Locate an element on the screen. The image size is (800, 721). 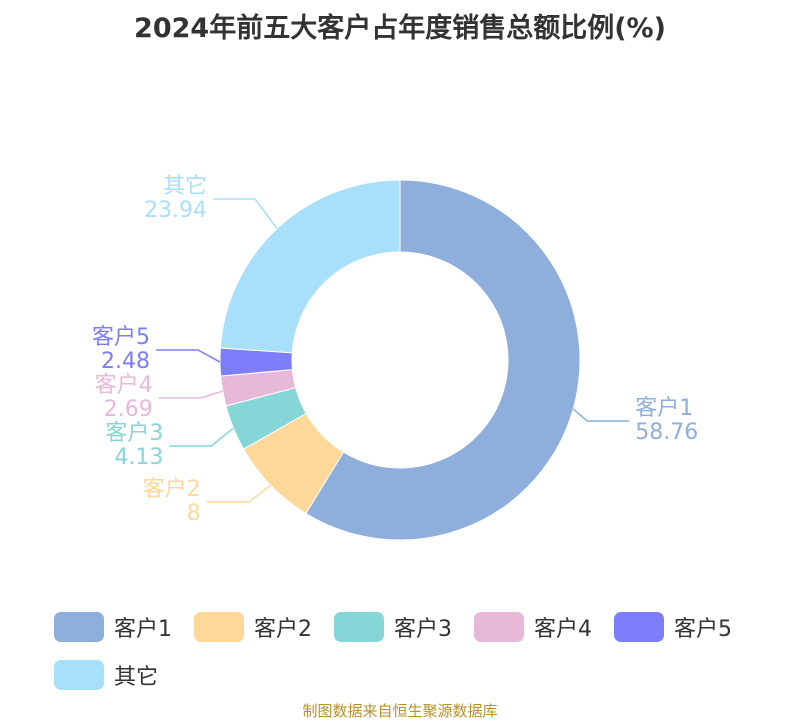
slice-label-value-4: 2.69 is located at coordinates (128, 409).